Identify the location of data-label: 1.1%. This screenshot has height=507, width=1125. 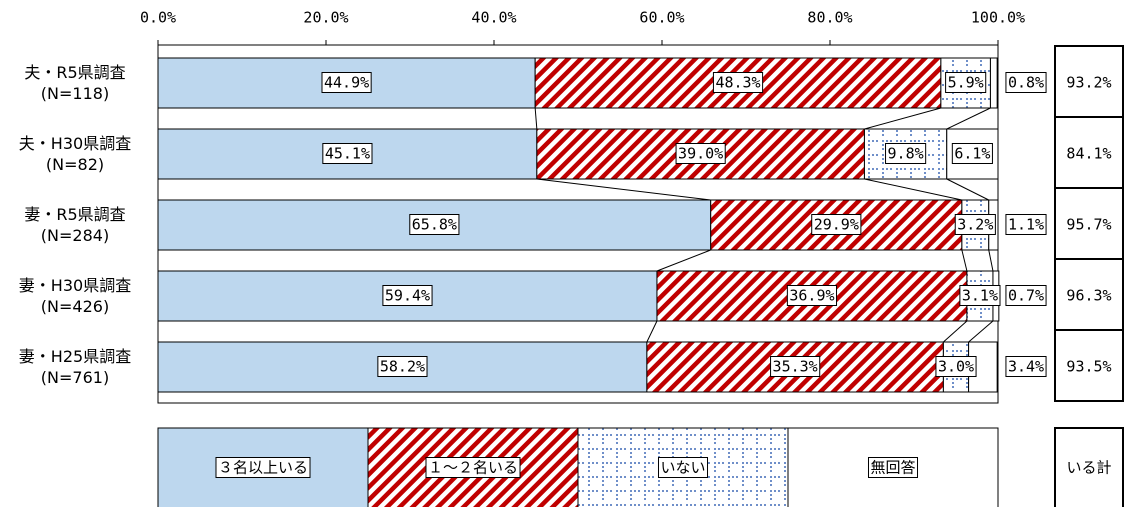
(1026, 225).